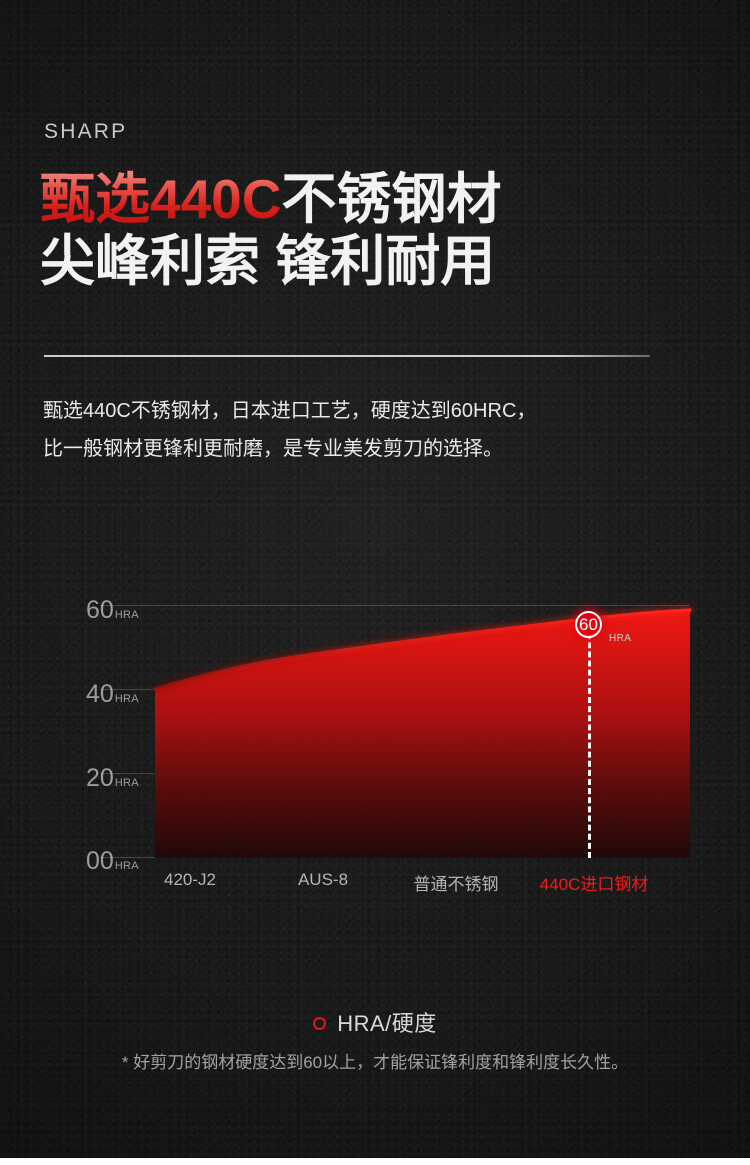 The width and height of the screenshot is (750, 1165). What do you see at coordinates (190, 879) in the screenshot?
I see `x-axis-label-420-j2: 420-J2` at bounding box center [190, 879].